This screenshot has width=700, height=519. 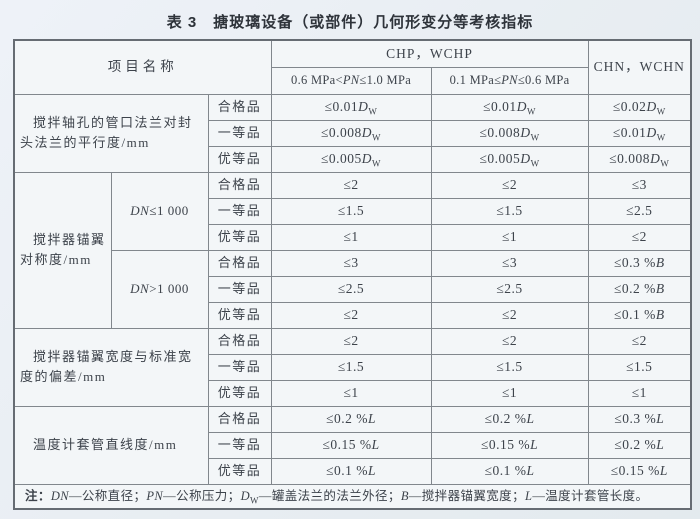 What do you see at coordinates (639, 419) in the screenshot?
I see `value-cell: ≤0.3 %L` at bounding box center [639, 419].